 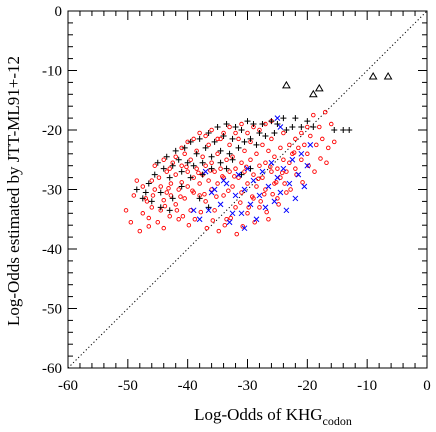 What do you see at coordinates (52, 191) in the screenshot?
I see `y-tick-label: -30` at bounding box center [52, 191].